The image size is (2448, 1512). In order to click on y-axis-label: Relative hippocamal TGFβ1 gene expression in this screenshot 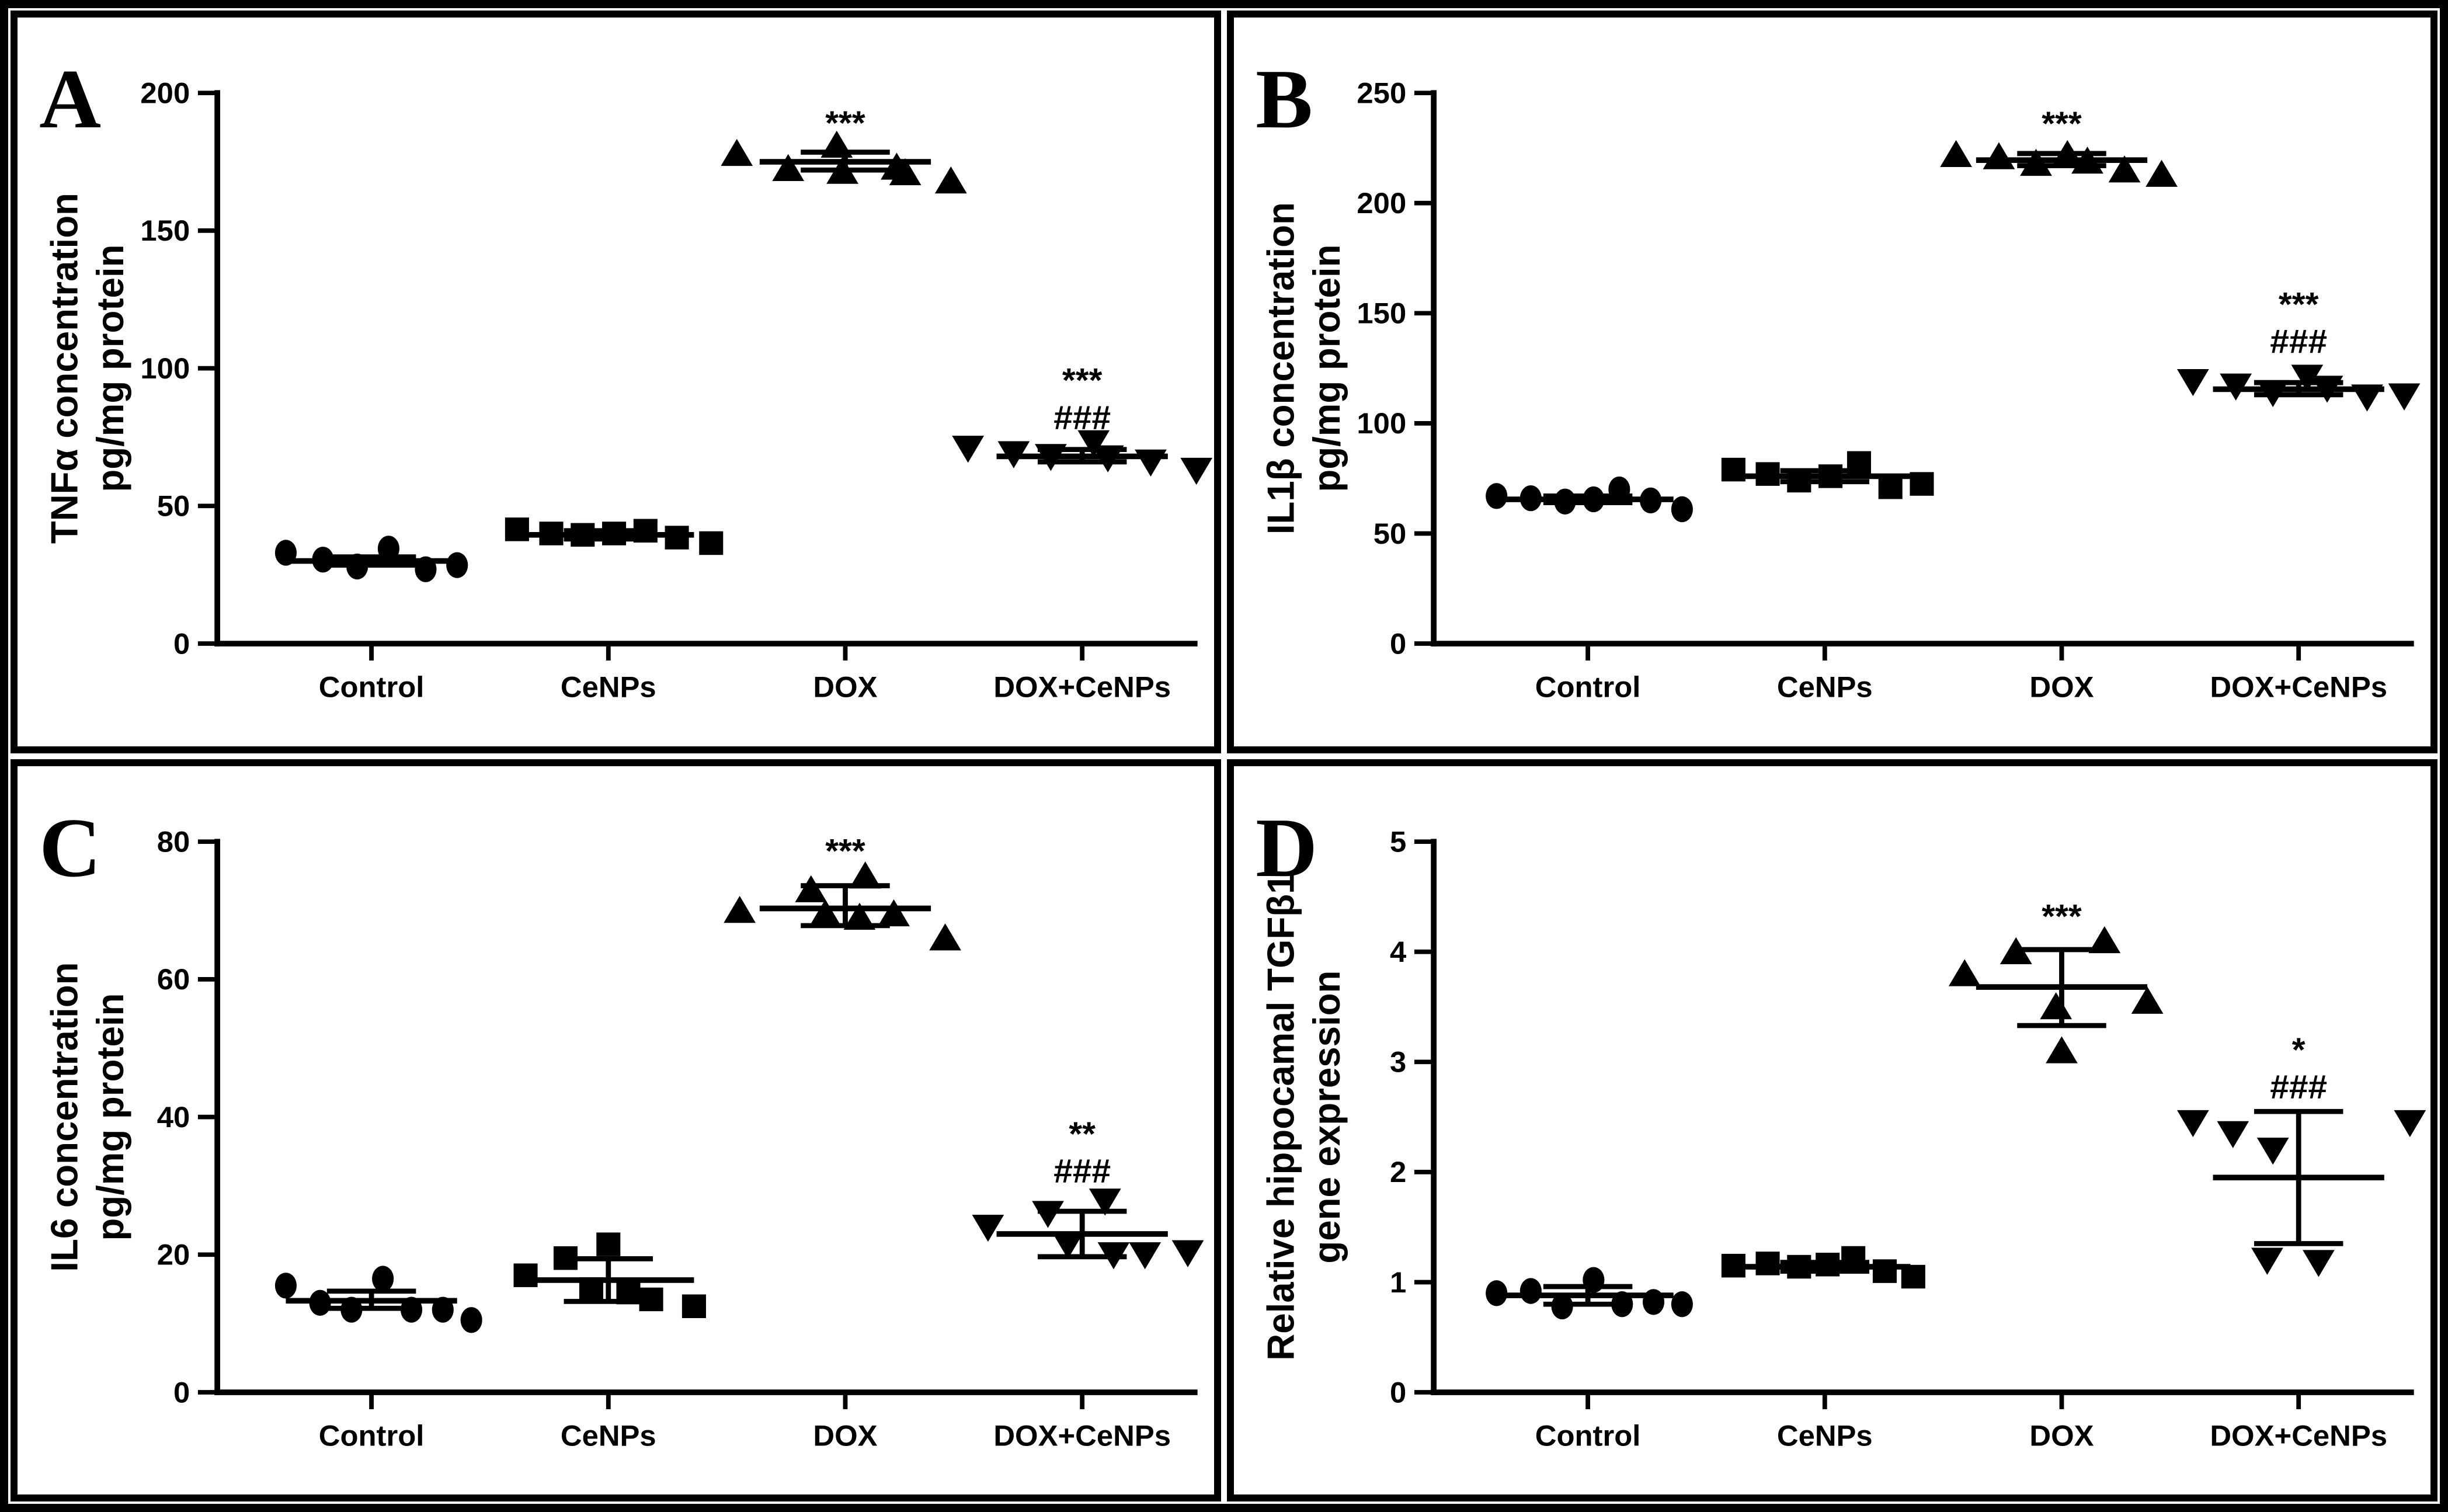, I will do `click(1304, 1116)`.